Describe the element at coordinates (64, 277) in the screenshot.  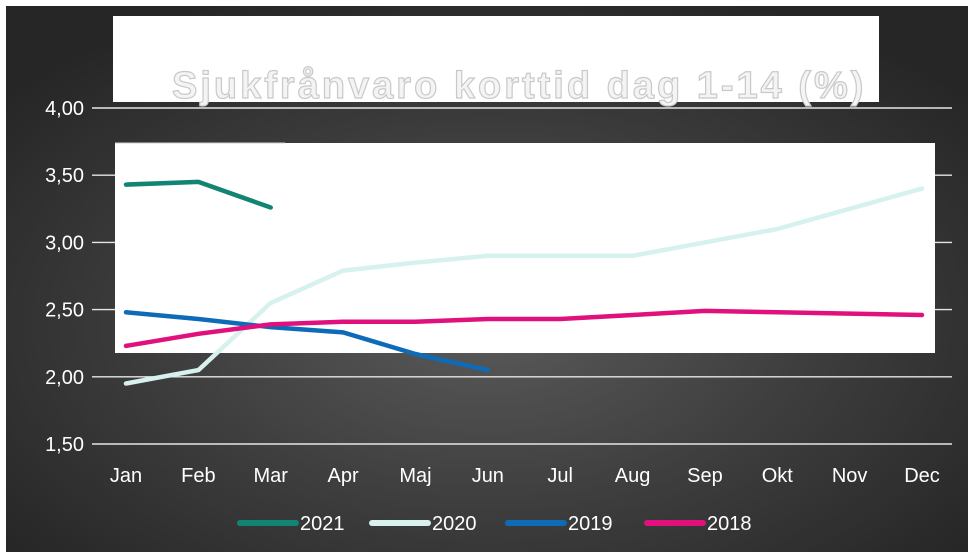
I see `y-axis-ticks: 4,00 3,50 3,00 2,50 2,00 1,50` at that location.